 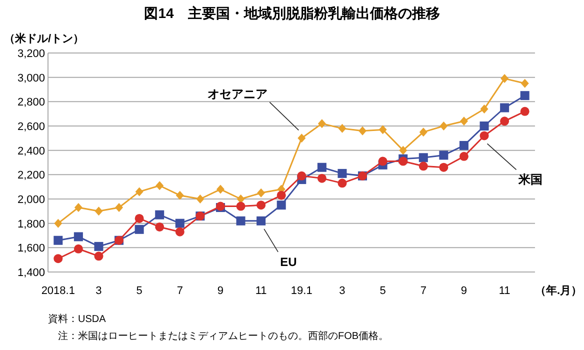 I want to click on y-tick-label: 1,600, so click(x=31, y=248).